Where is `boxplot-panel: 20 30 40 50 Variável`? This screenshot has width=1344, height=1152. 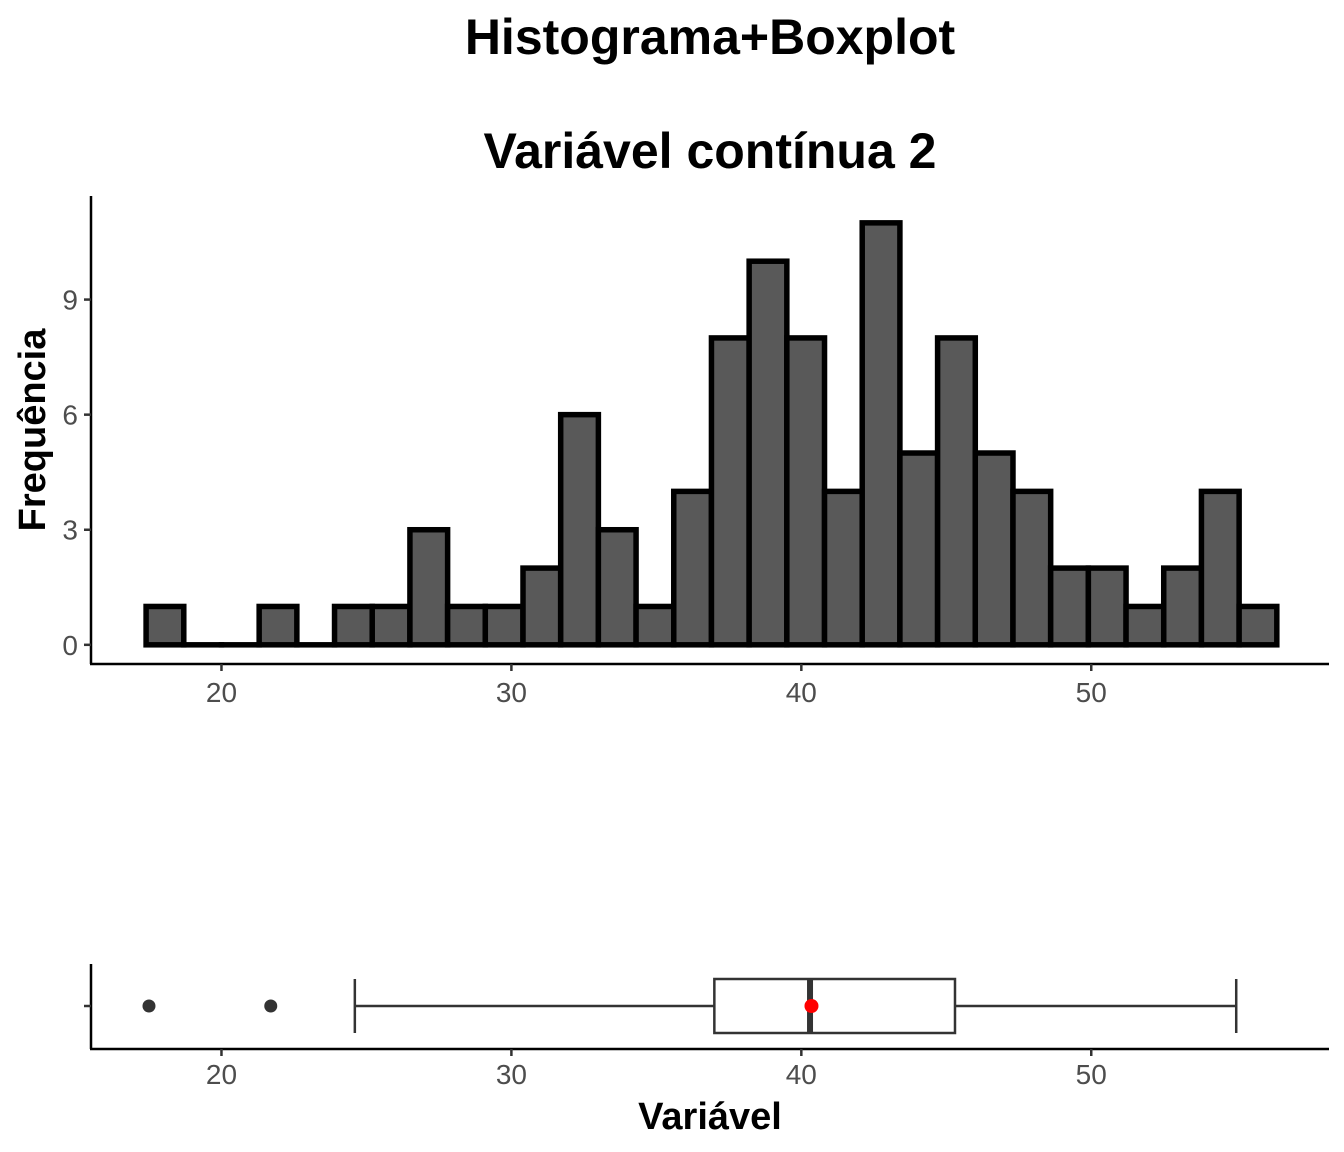
boxplot-panel: 20 30 40 50 Variável is located at coordinates (706, 1051).